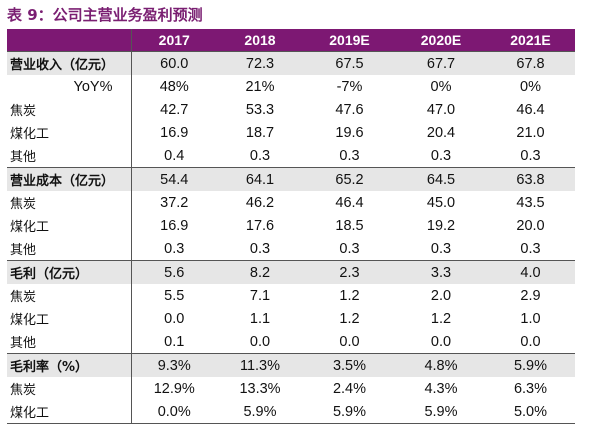 Image resolution: width=595 pixels, height=441 pixels. Describe the element at coordinates (291, 132) in the screenshot. I see `row-revenue-coal-chemical: 煤化工 16.9 18.7 19.6 20.4 21.0` at that location.